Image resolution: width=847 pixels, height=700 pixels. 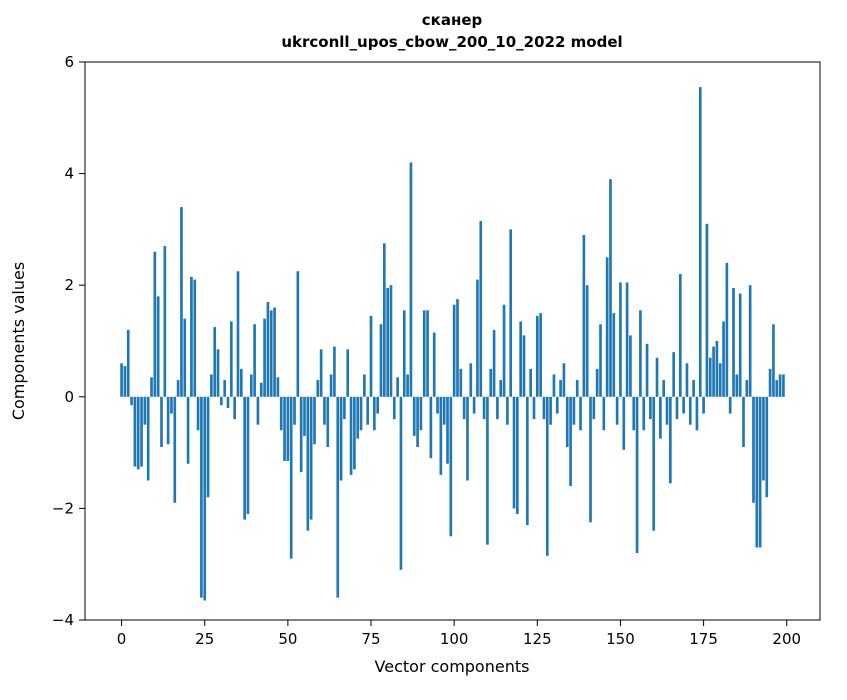 What do you see at coordinates (204, 639) in the screenshot?
I see `x-tick-label: 25` at bounding box center [204, 639].